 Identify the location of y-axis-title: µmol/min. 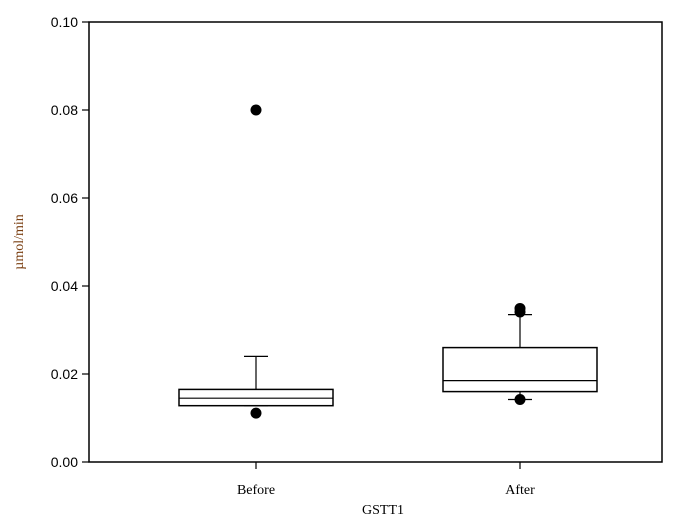
(19, 242).